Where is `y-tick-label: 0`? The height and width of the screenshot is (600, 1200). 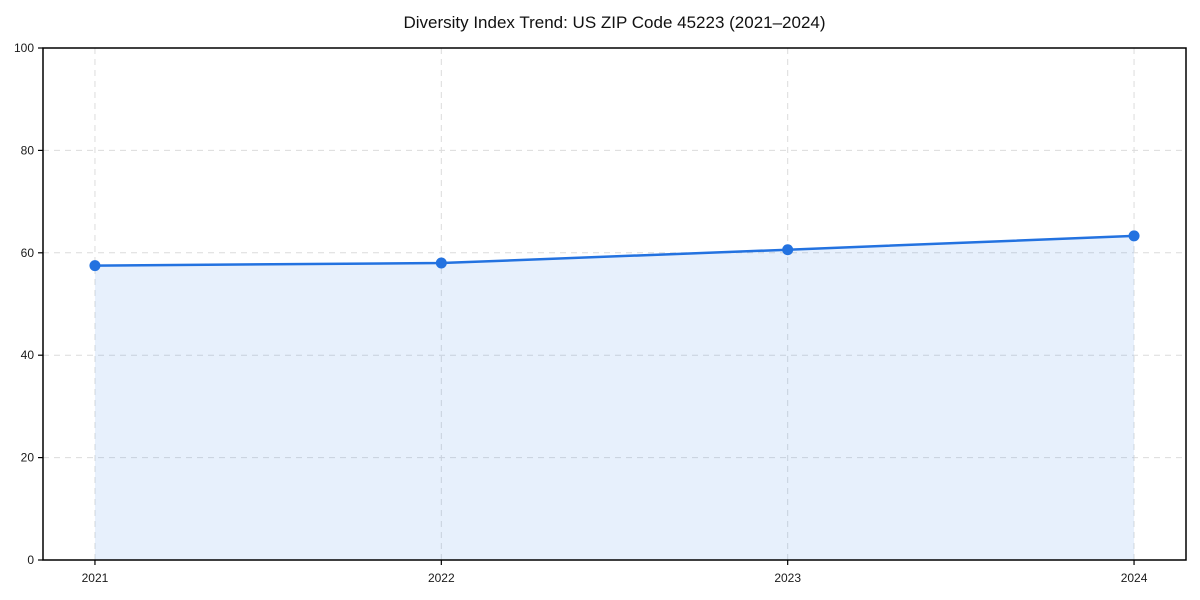 y-tick-label: 0 is located at coordinates (30, 560).